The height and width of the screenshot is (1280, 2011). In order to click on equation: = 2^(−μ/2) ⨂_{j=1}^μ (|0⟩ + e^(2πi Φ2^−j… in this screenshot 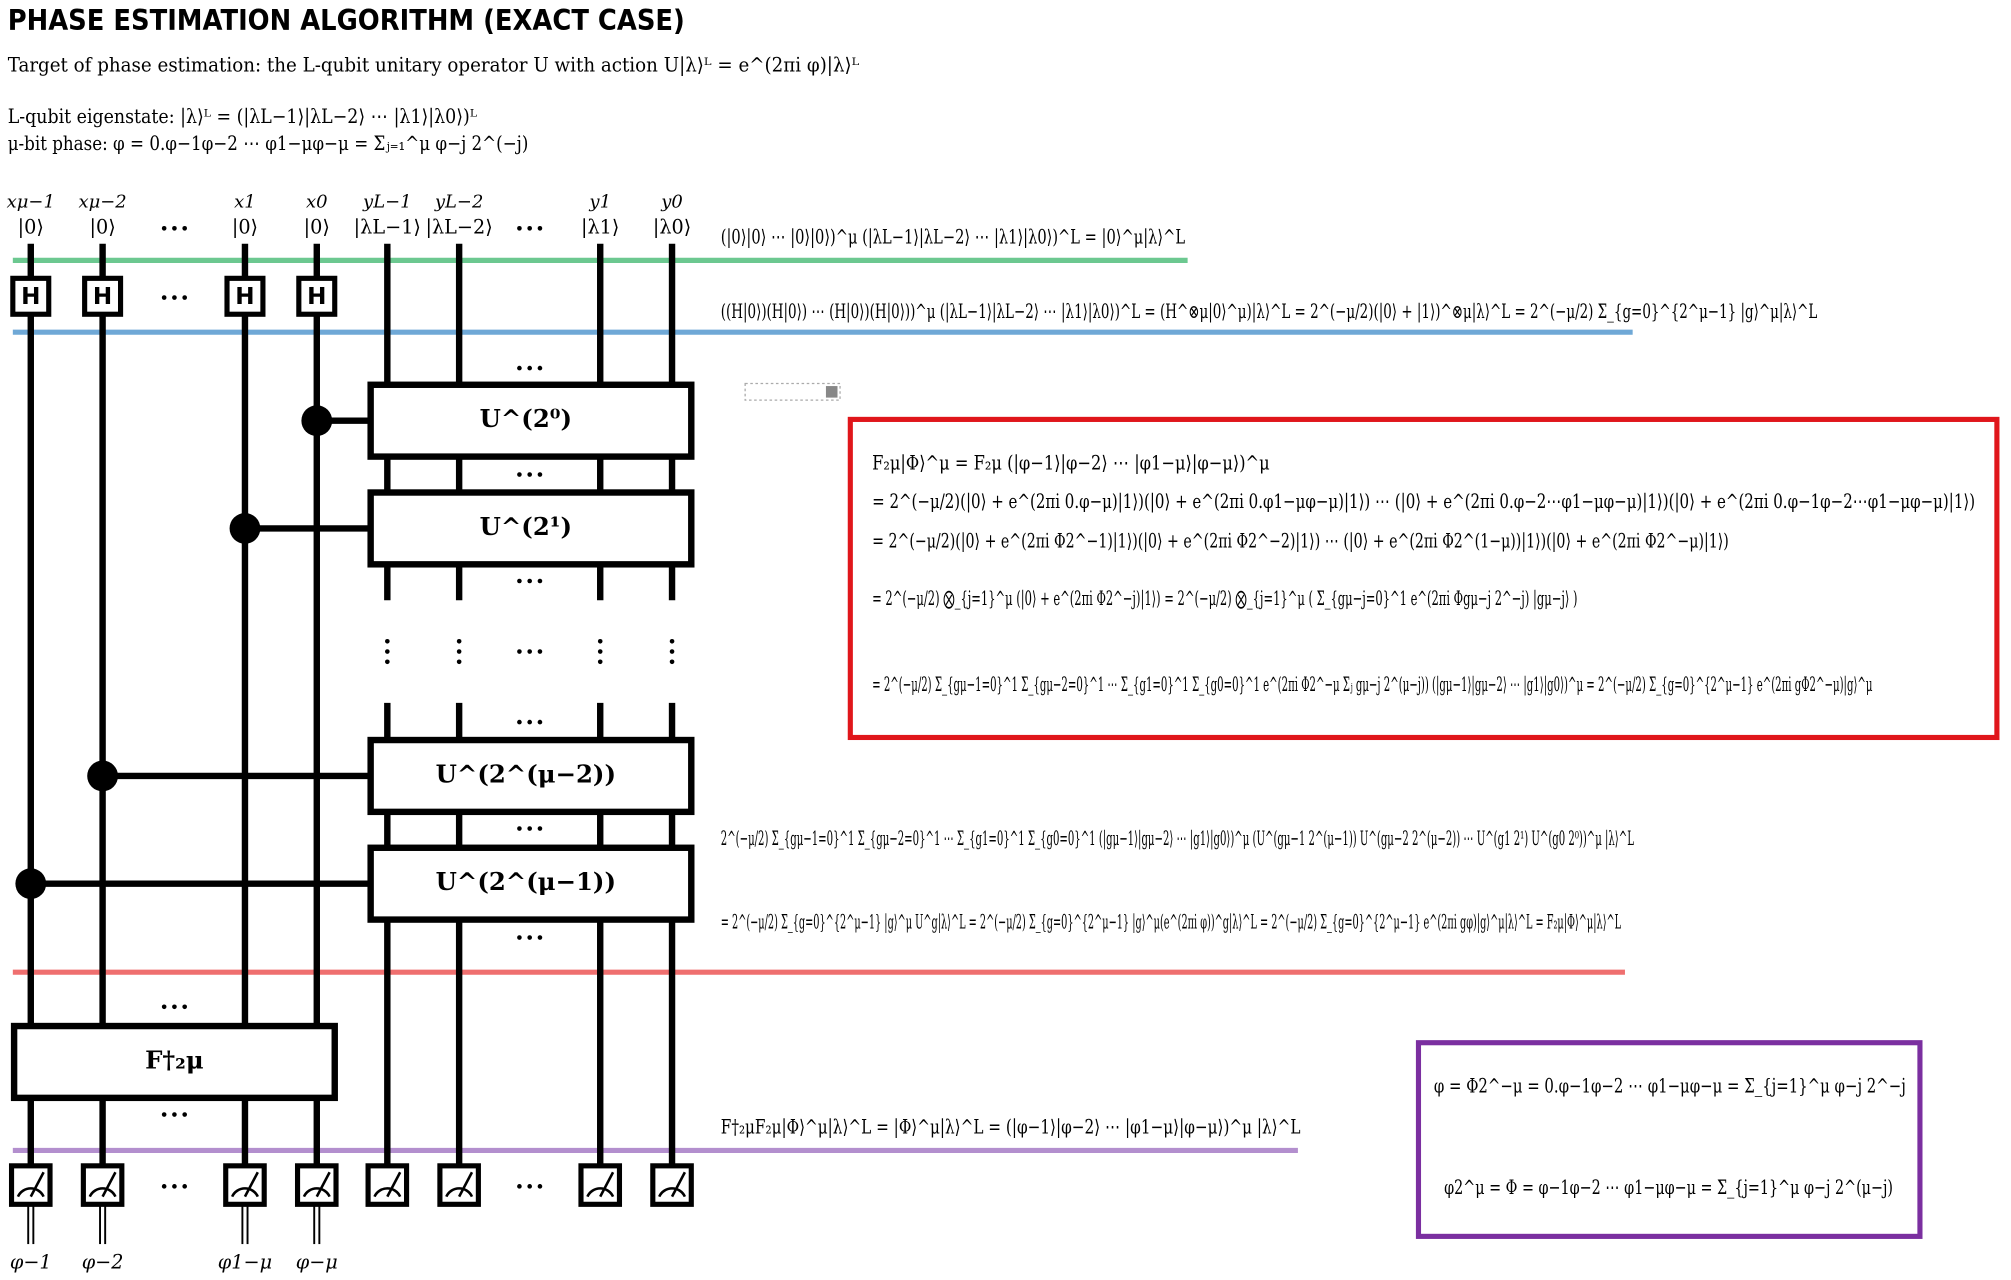, I will do `click(1224, 598)`.